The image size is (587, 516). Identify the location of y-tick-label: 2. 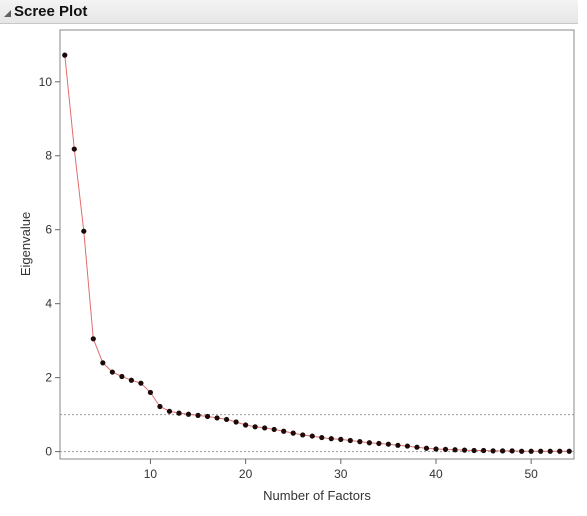
(48, 378).